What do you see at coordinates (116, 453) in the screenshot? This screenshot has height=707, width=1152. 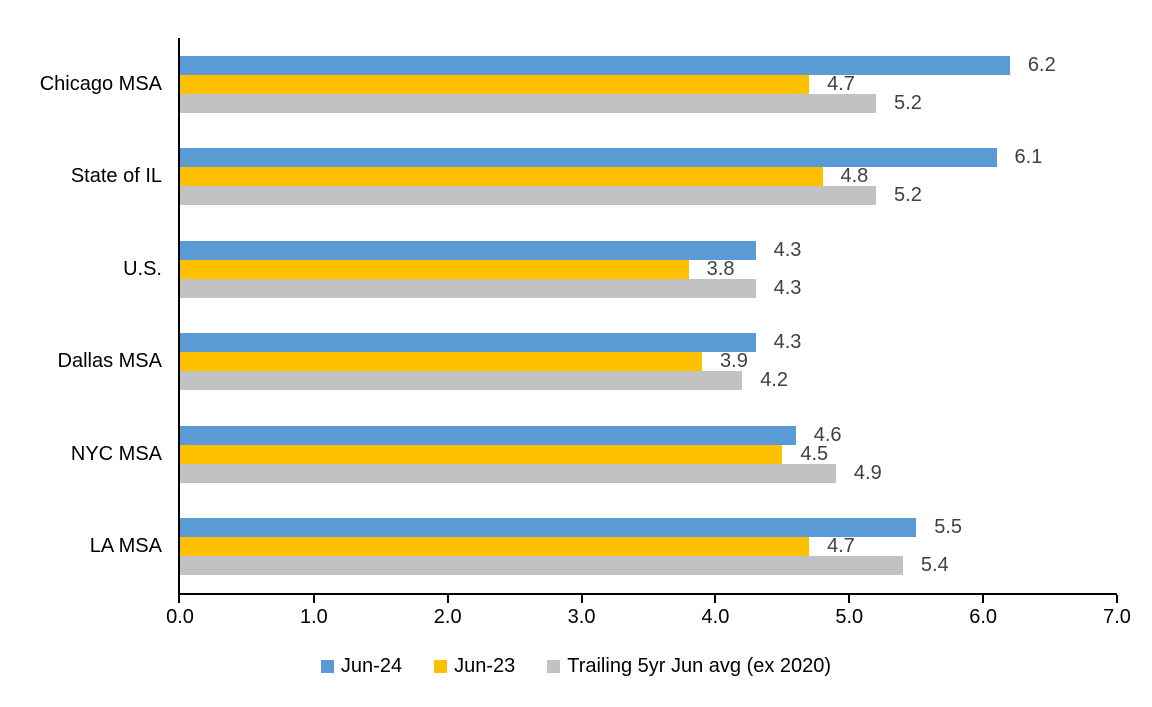 I see `category-label: NYC MSA` at bounding box center [116, 453].